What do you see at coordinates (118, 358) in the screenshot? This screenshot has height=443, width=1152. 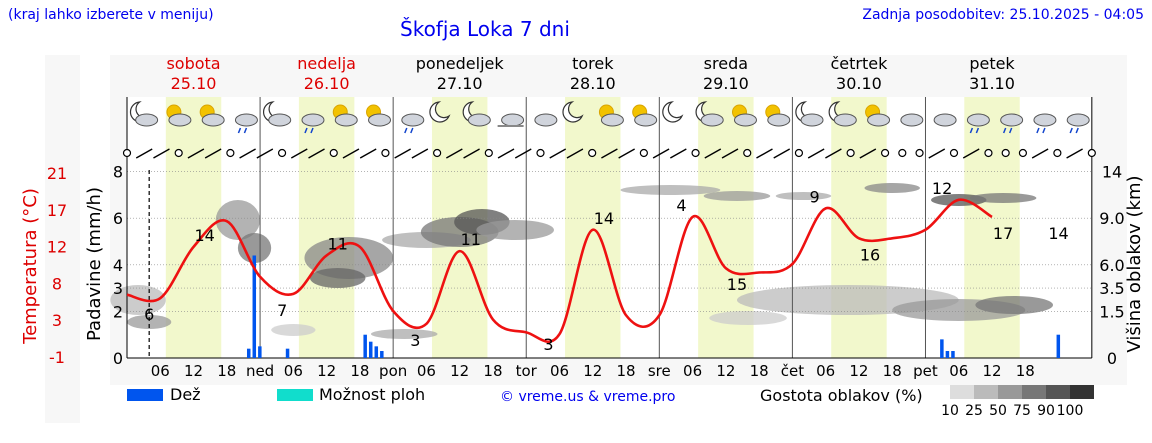 I see `precip-tick-label: 0` at bounding box center [118, 358].